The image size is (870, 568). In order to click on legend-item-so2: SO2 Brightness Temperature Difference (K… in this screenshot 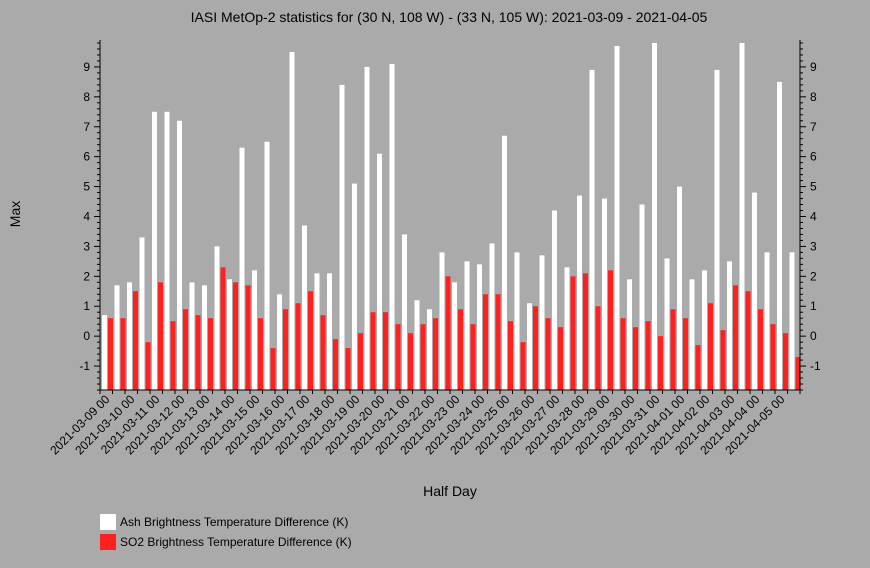, I will do `click(226, 542)`.